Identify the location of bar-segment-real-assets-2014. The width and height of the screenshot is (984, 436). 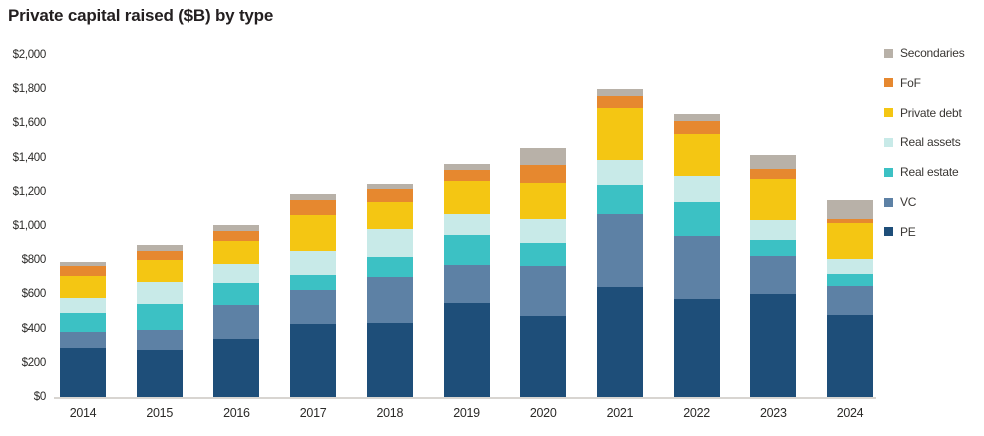
(83, 305).